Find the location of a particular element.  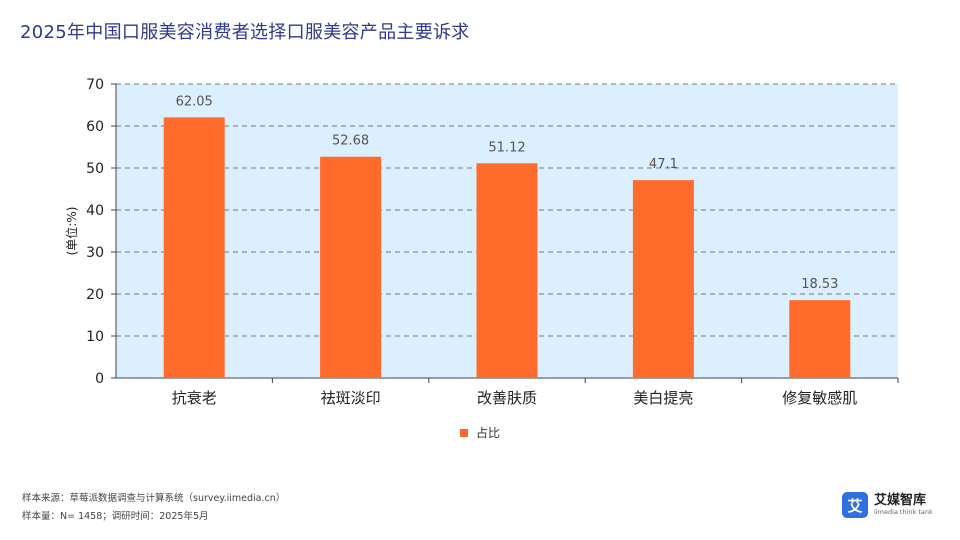

page-title: 2025年中国口服美容消费者选择口服美容产品主要诉求 is located at coordinates (245, 32).